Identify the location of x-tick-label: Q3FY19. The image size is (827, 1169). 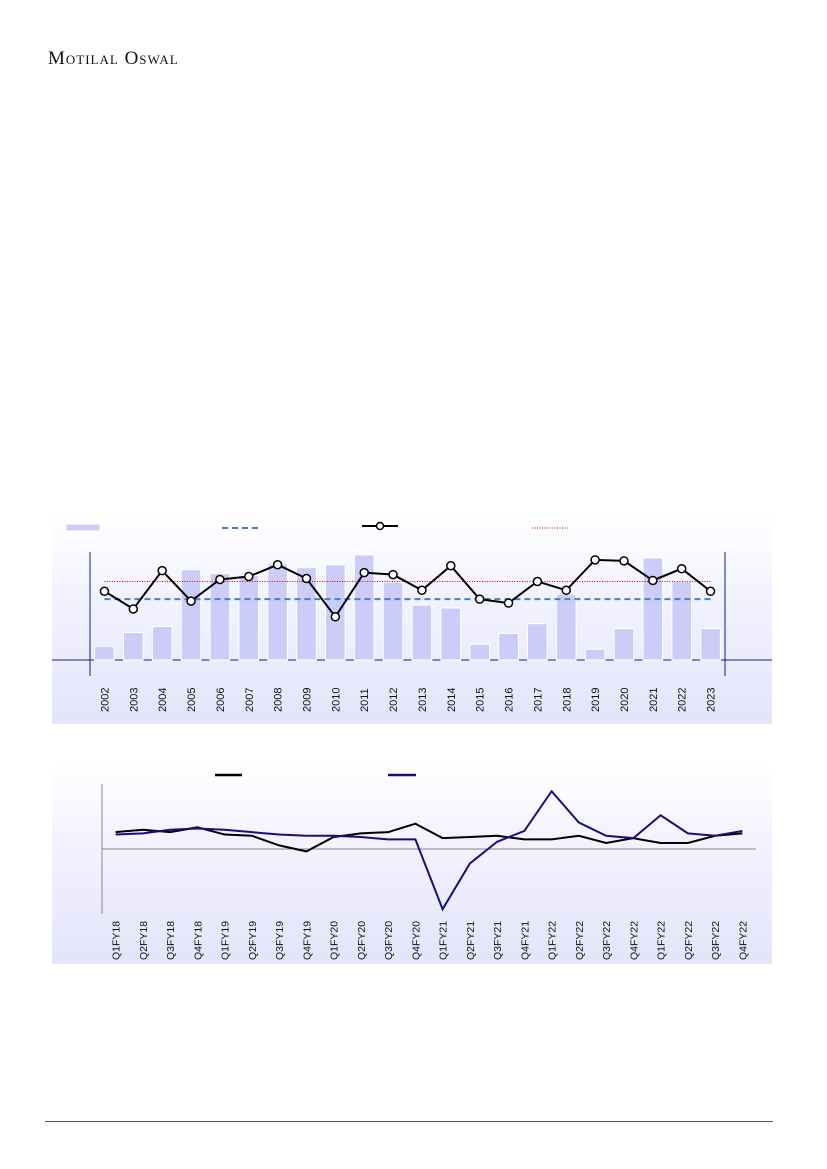
(280, 940).